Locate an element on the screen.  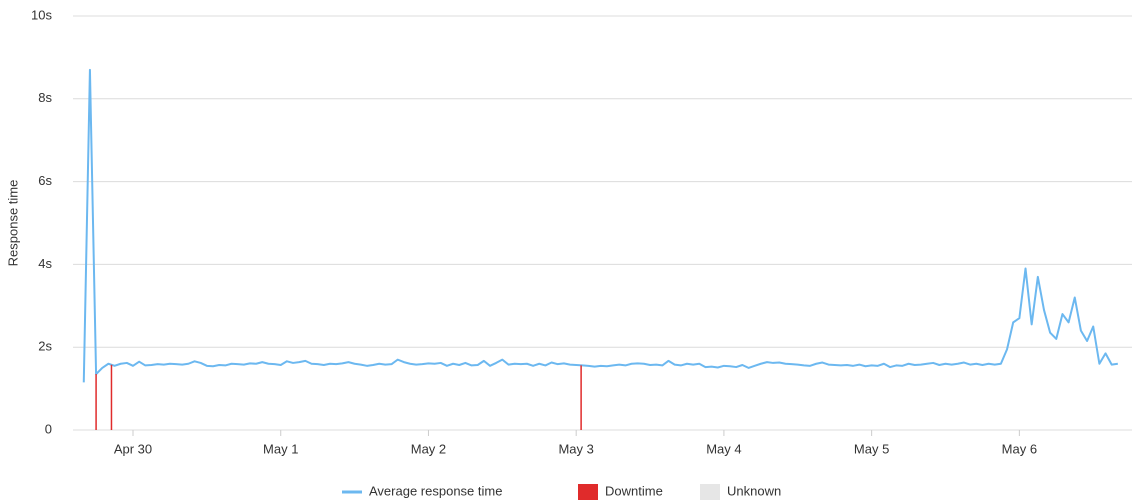
legend-label: Average response time is located at coordinates (435, 490).